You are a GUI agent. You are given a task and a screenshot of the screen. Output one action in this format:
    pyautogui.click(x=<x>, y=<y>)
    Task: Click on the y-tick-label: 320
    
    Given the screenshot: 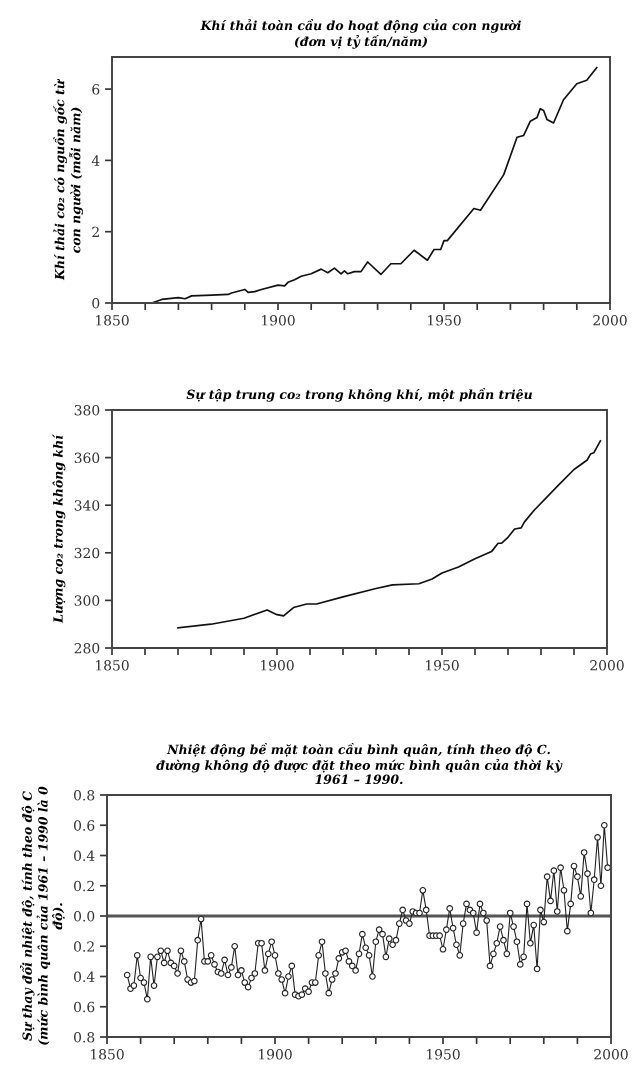 What is the action you would take?
    pyautogui.click(x=87, y=553)
    